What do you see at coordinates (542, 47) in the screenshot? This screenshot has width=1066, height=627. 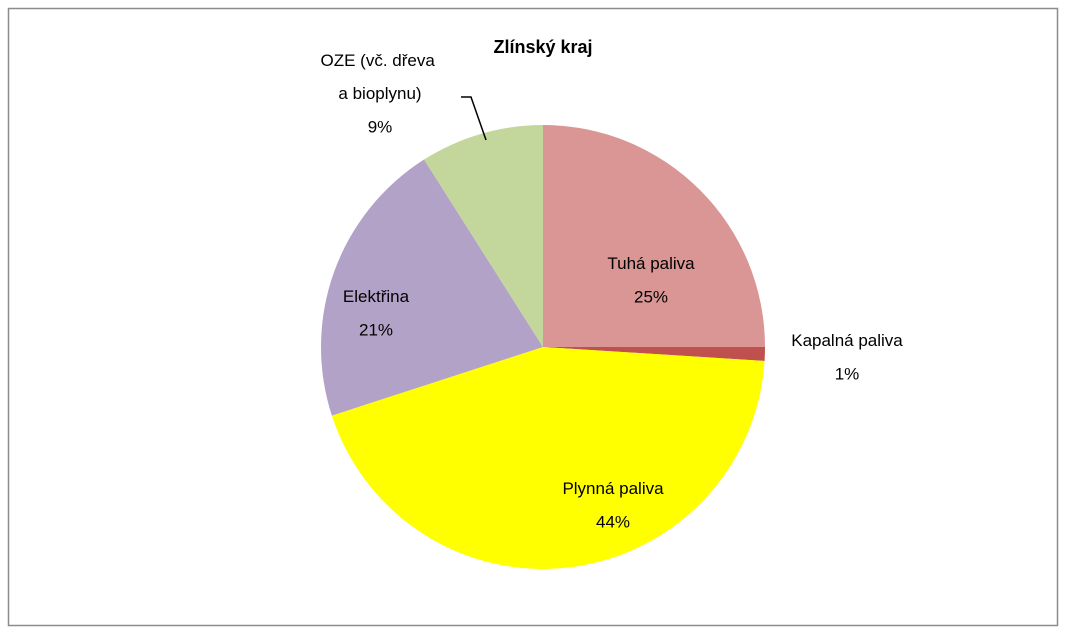 I see `chart-title: Zlínský kraj` at bounding box center [542, 47].